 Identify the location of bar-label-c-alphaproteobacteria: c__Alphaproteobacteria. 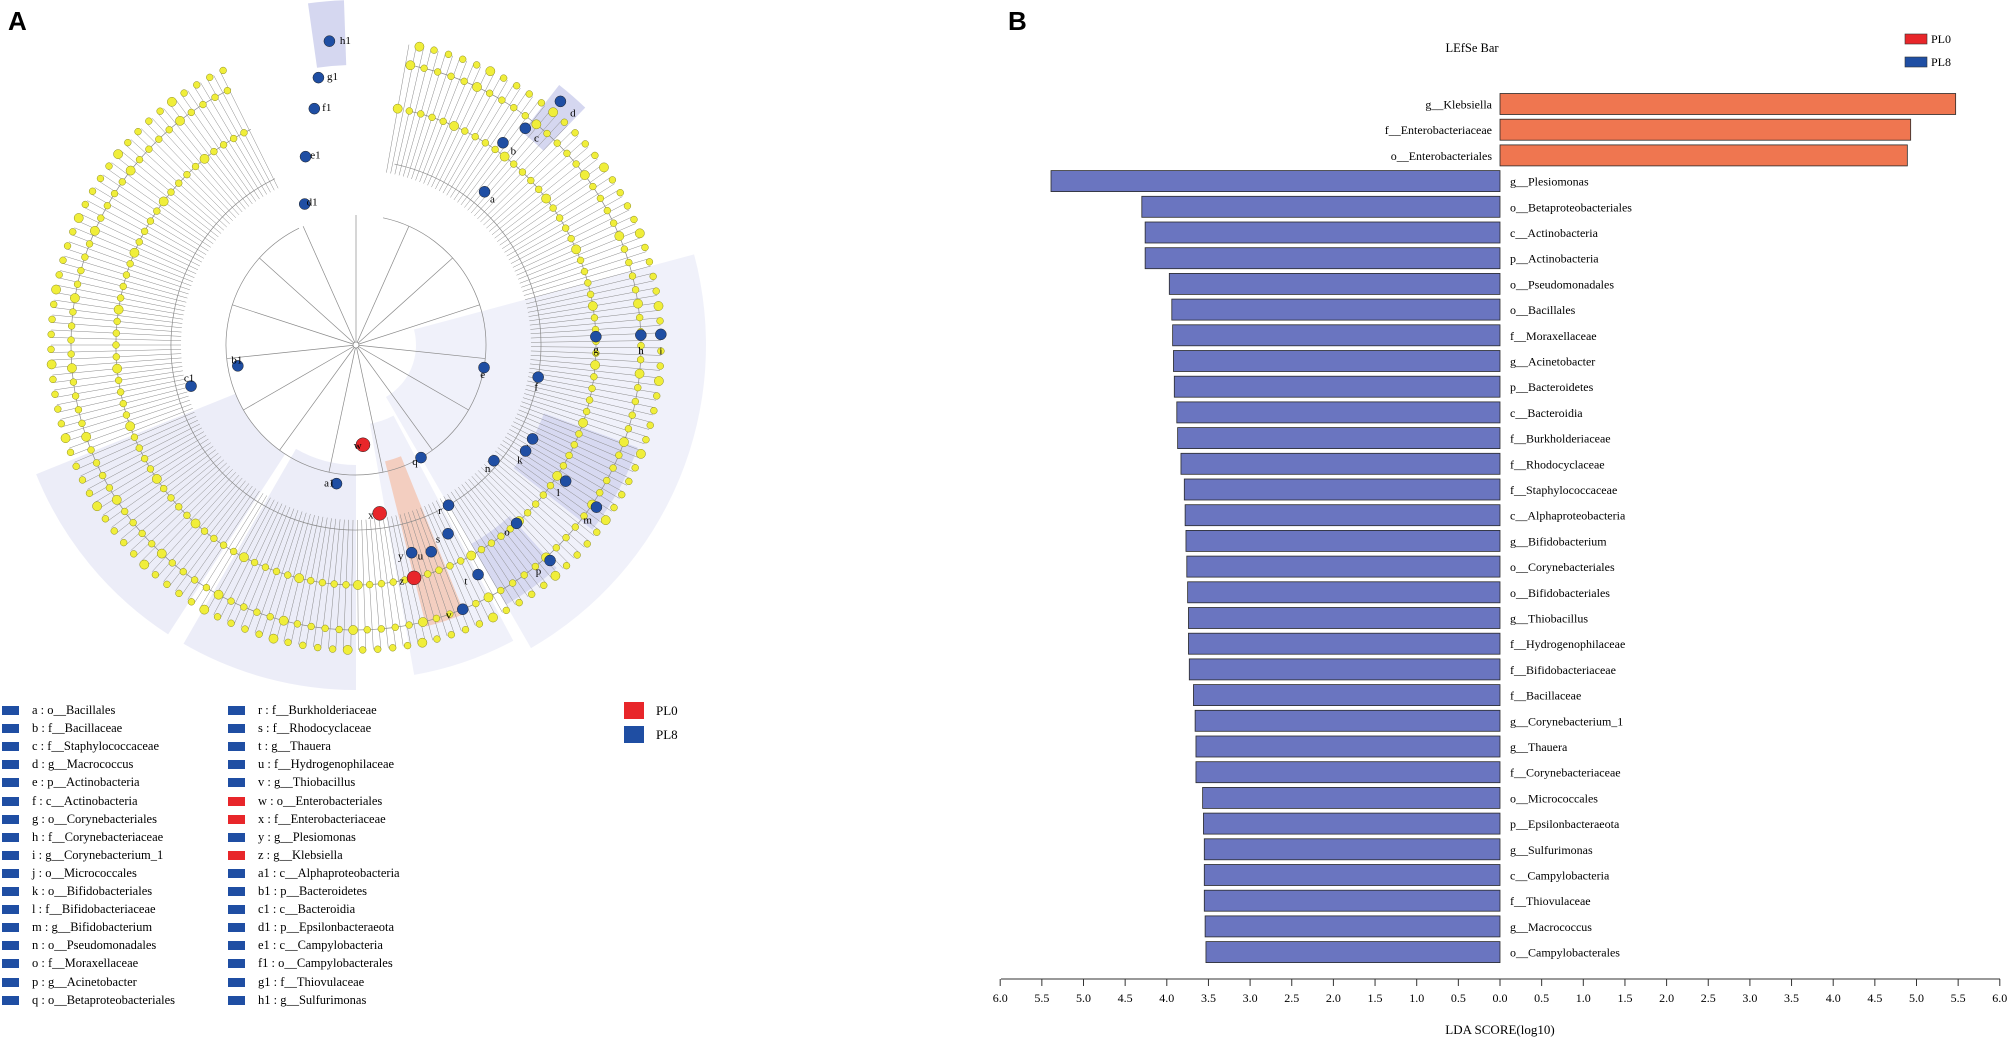
(1568, 516).